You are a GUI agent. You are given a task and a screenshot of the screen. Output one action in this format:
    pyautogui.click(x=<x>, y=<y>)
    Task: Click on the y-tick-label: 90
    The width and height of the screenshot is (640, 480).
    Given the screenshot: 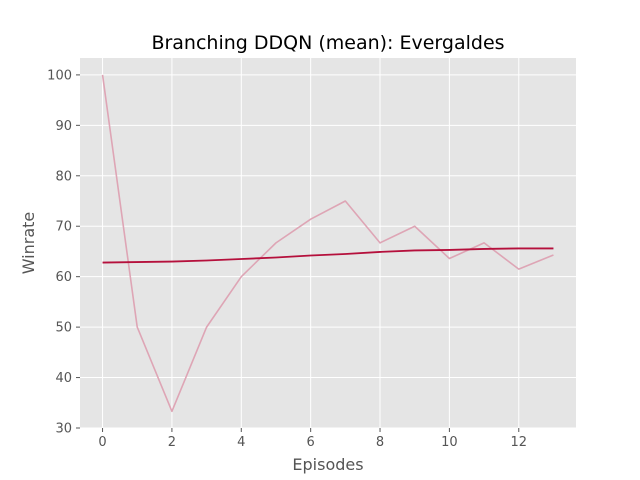 What is the action you would take?
    pyautogui.click(x=63, y=126)
    